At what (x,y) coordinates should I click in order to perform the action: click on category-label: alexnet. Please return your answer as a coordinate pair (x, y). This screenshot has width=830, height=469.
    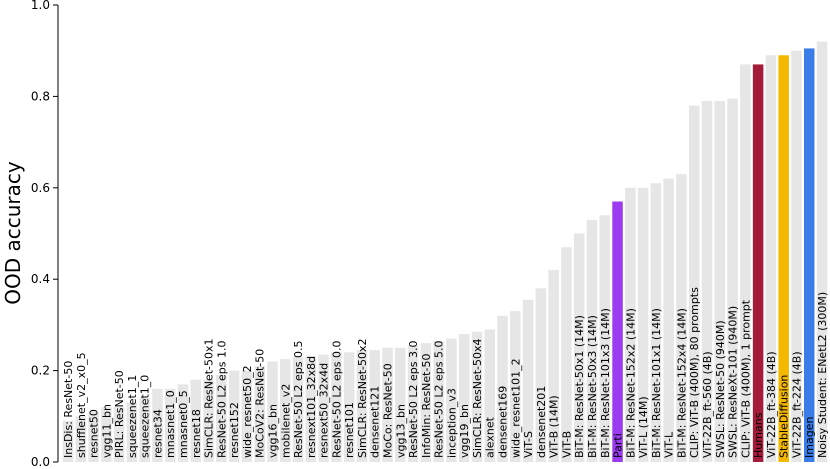
    Looking at the image, I should click on (490, 437).